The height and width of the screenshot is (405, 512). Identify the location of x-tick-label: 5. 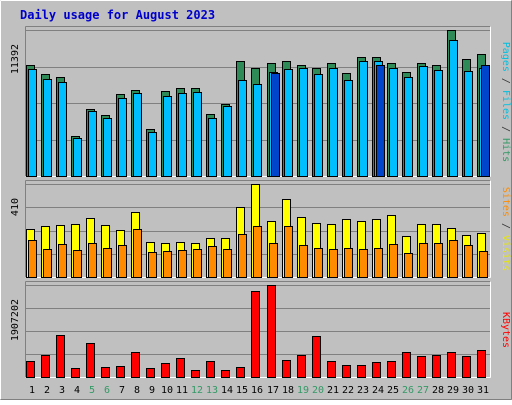
(92, 390).